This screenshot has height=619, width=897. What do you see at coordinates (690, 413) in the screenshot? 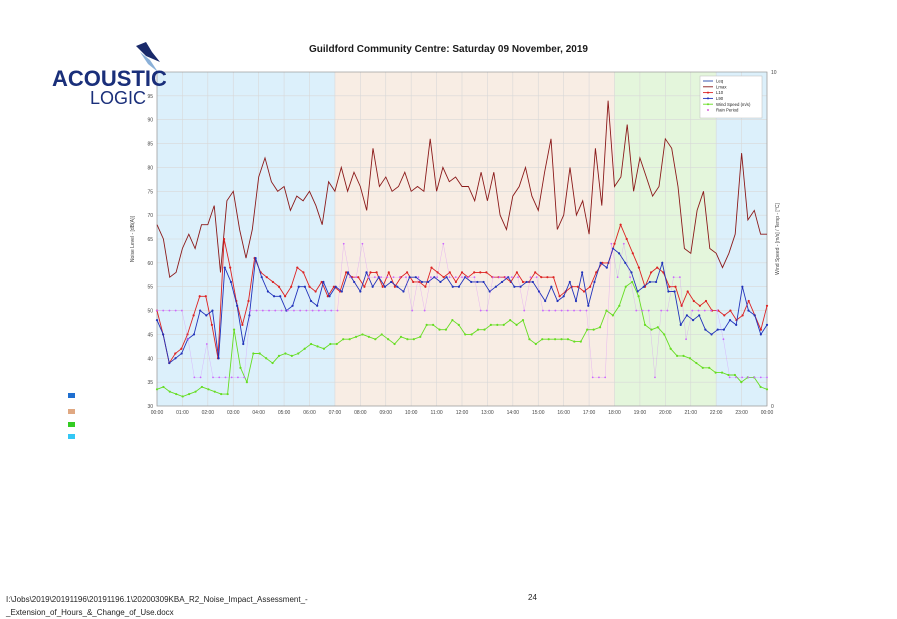
I see `x-tick-label: 21:00` at bounding box center [690, 413].